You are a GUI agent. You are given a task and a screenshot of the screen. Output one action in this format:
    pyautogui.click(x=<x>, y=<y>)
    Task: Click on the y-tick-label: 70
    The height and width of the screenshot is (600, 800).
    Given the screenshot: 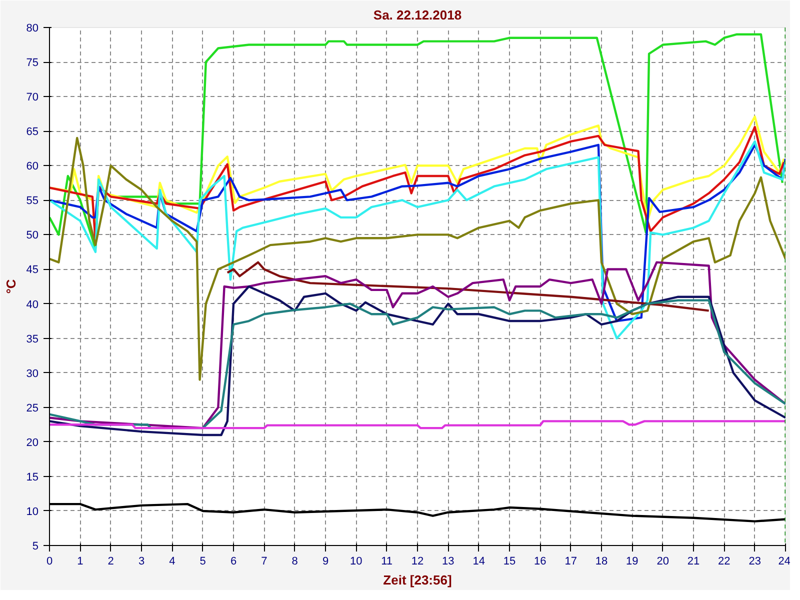 What is the action you would take?
    pyautogui.click(x=32, y=98)
    